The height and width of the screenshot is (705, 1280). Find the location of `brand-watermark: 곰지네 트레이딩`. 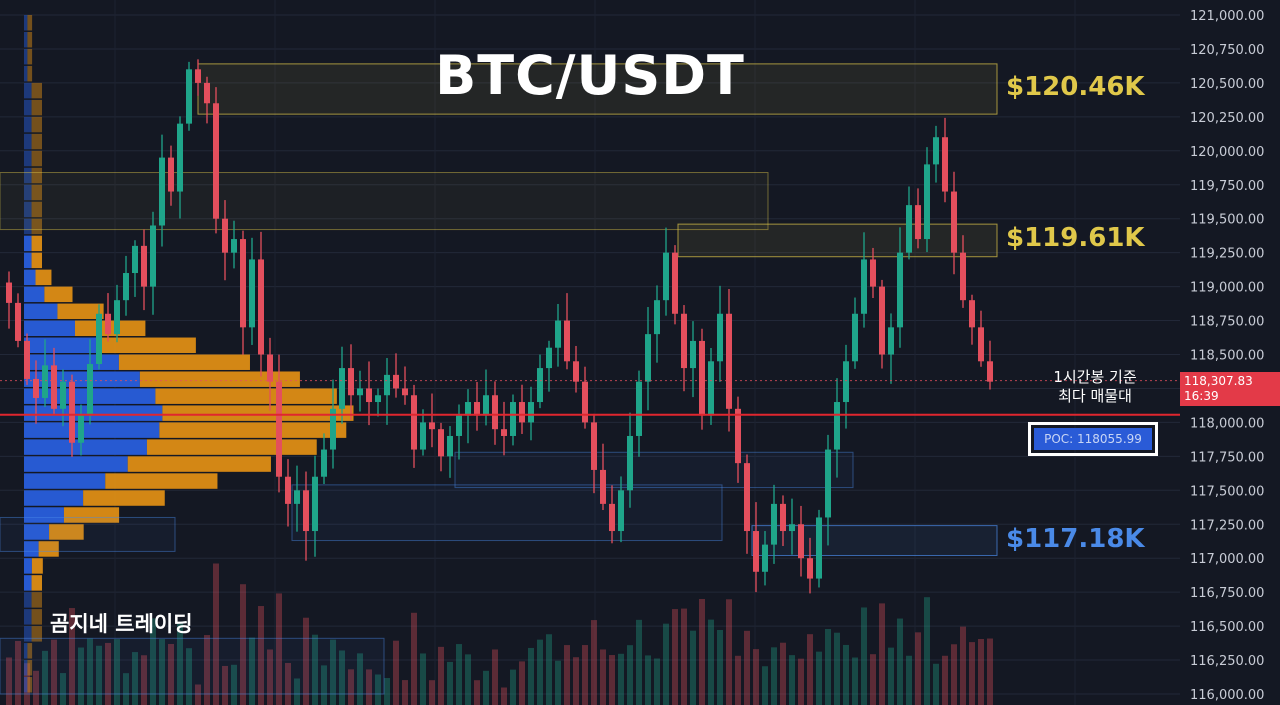

brand-watermark: 곰지네 트레이딩 is located at coordinates (121, 624).